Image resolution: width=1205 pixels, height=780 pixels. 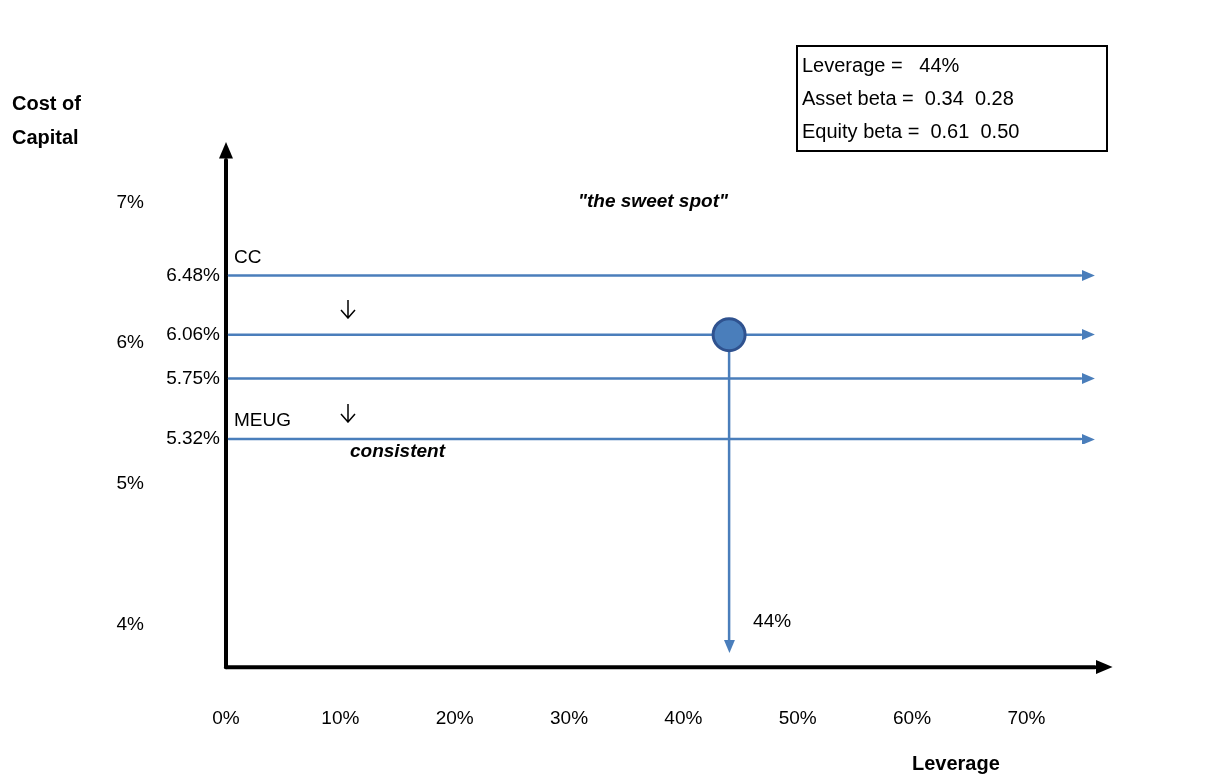 I want to click on annotation: CC, so click(x=248, y=256).